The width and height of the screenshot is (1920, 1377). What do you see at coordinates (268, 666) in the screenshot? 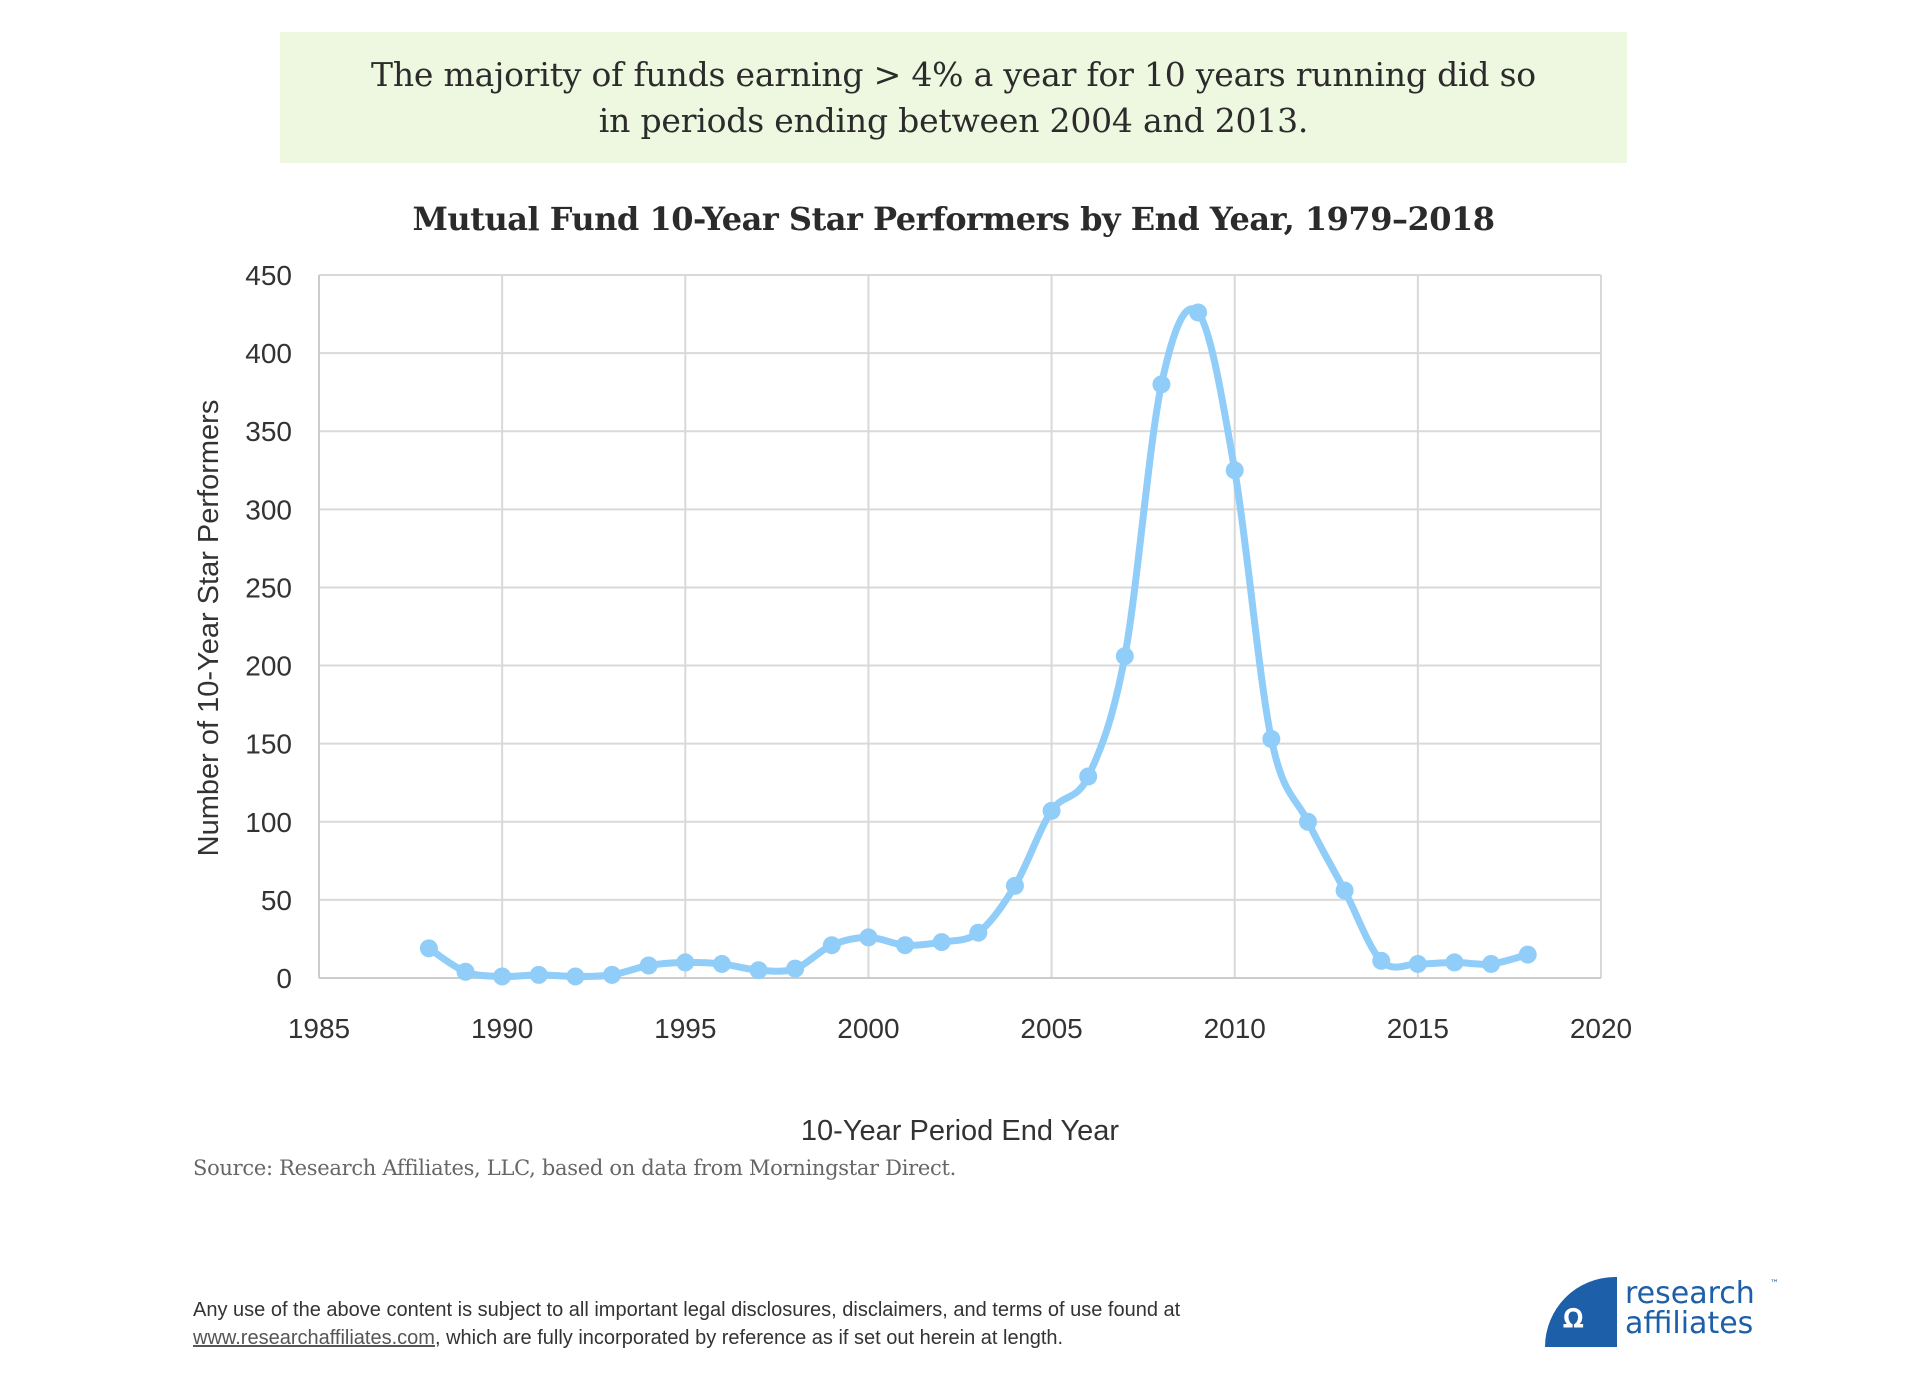
I see `y-tick-label: 200` at bounding box center [268, 666].